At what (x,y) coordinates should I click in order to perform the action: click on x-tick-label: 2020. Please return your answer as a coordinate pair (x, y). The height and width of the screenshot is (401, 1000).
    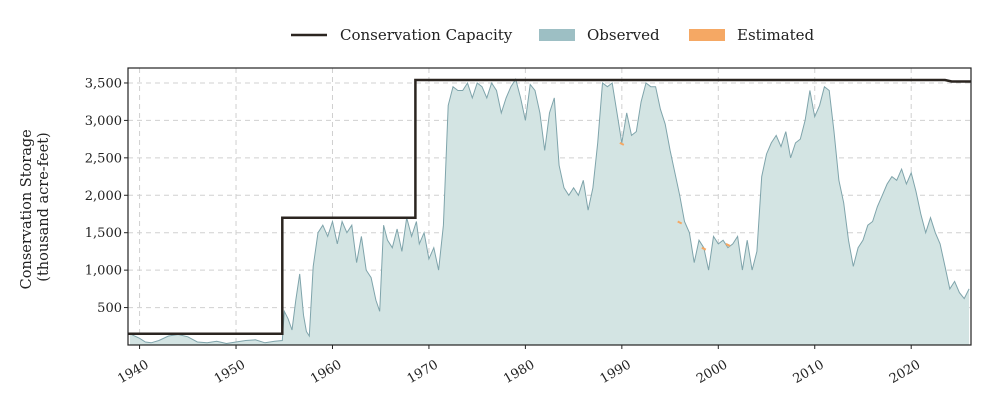
    Looking at the image, I should click on (905, 372).